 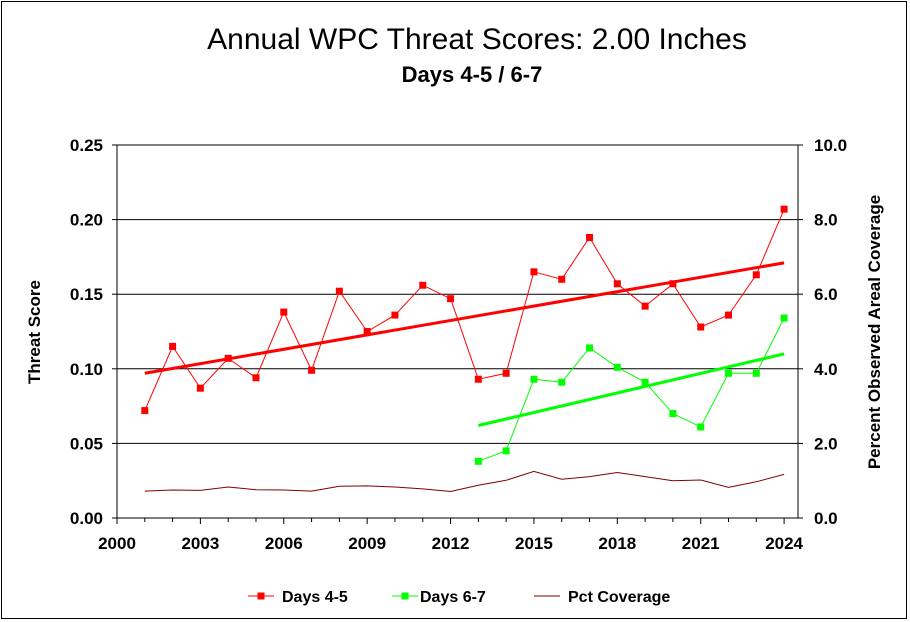 I want to click on x-tick-label: 2006, so click(x=284, y=543).